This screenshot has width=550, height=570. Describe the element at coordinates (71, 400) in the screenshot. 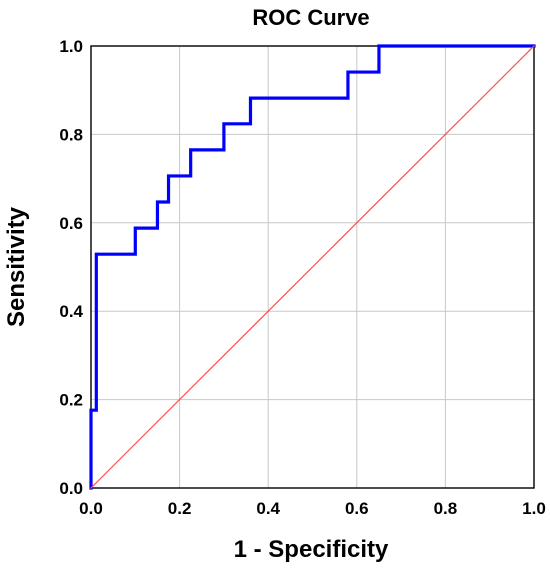

I see `y-tick-label: 0.2` at that location.